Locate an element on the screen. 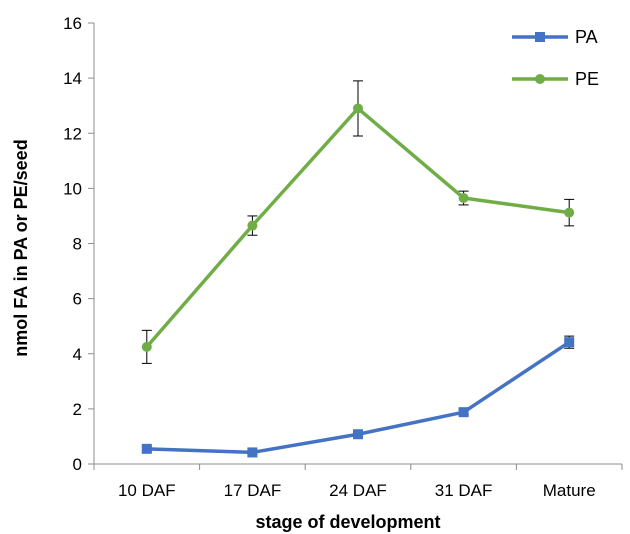  y-tick-label: 14 is located at coordinates (72, 78).